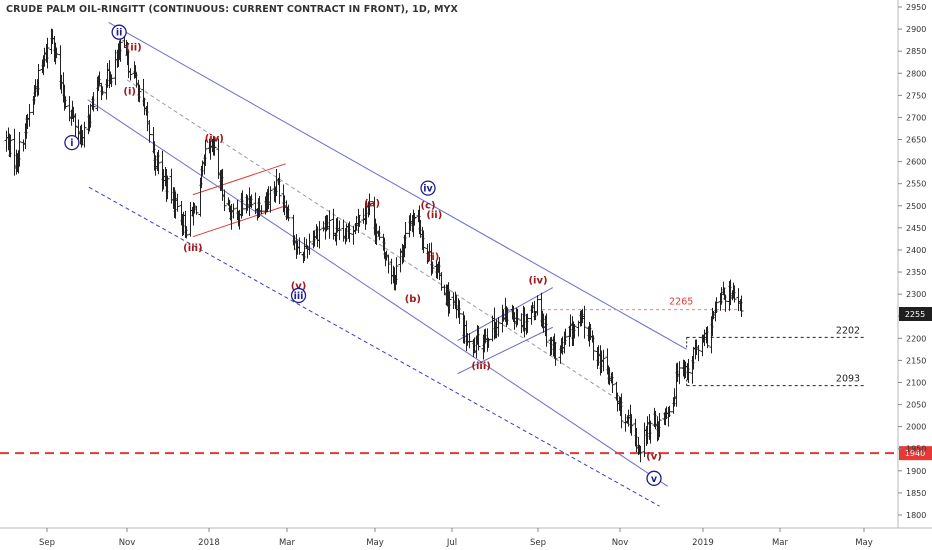  What do you see at coordinates (916, 95) in the screenshot?
I see `price-tick-label: 2750` at bounding box center [916, 95].